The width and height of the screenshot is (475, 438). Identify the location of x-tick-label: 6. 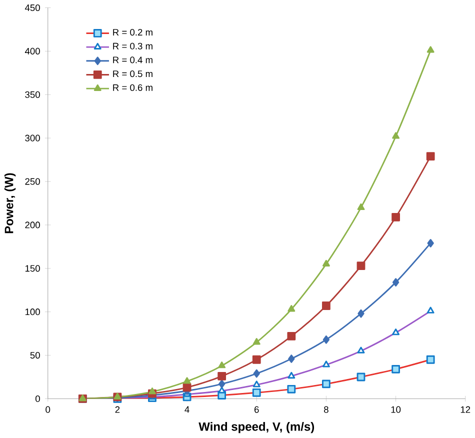
(256, 410).